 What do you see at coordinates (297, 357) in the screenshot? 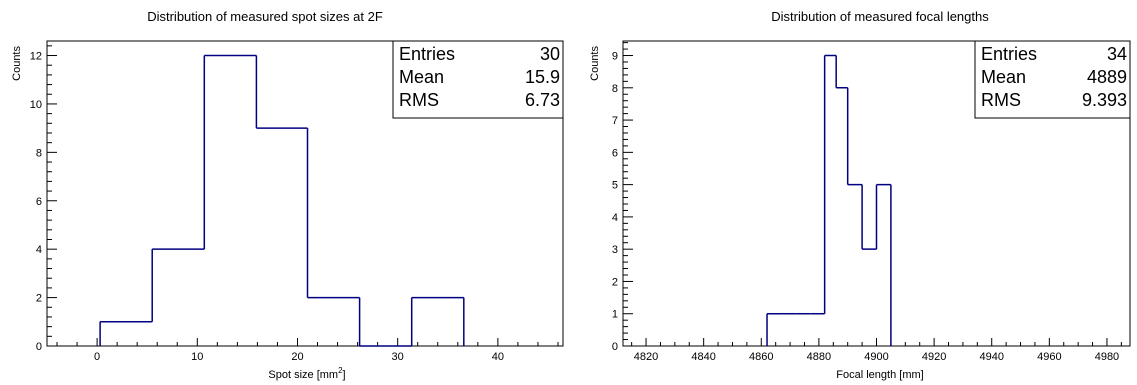
I see `x-tick-label: 20` at bounding box center [297, 357].